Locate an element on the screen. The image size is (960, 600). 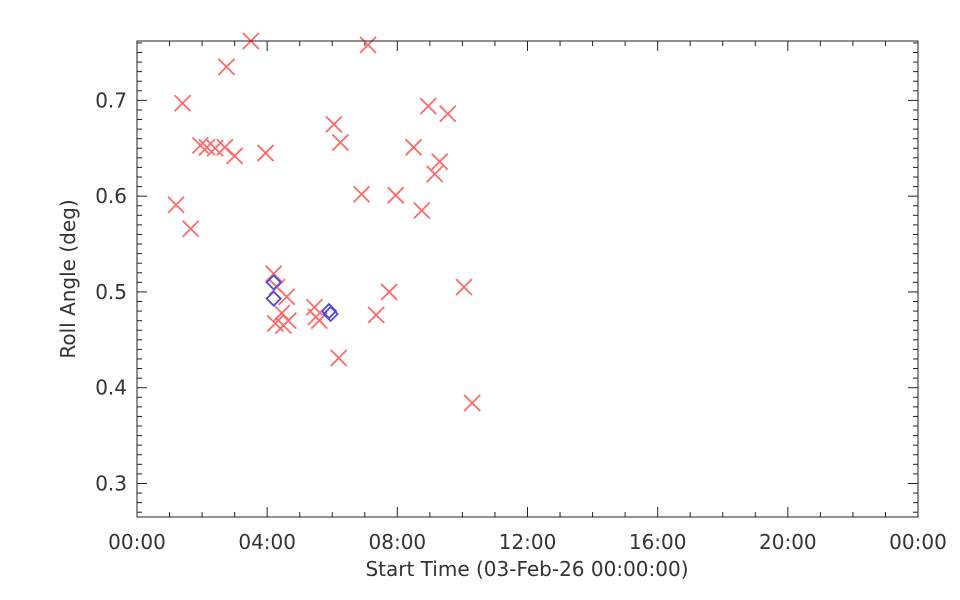
y-tick-label: 0.3 is located at coordinates (111, 483).